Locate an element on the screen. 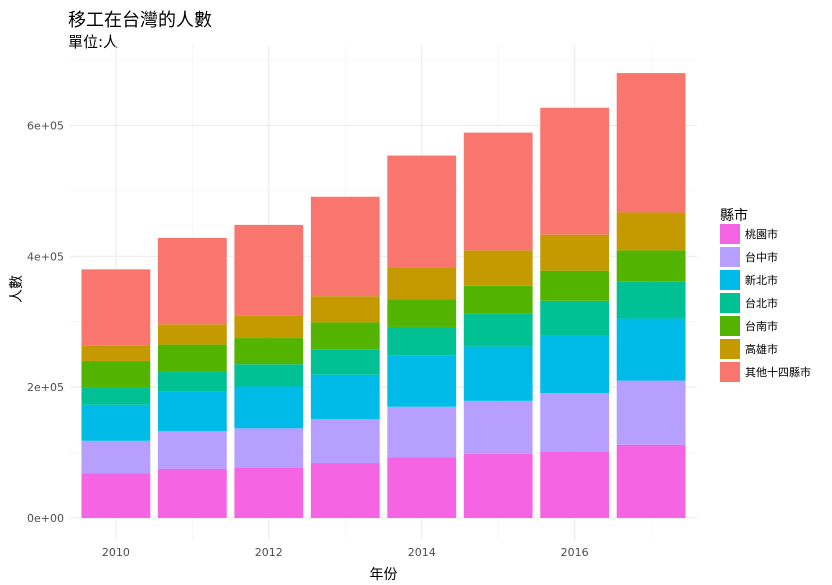 The width and height of the screenshot is (832, 585). y-tick-label: 2e+05 is located at coordinates (45, 387).